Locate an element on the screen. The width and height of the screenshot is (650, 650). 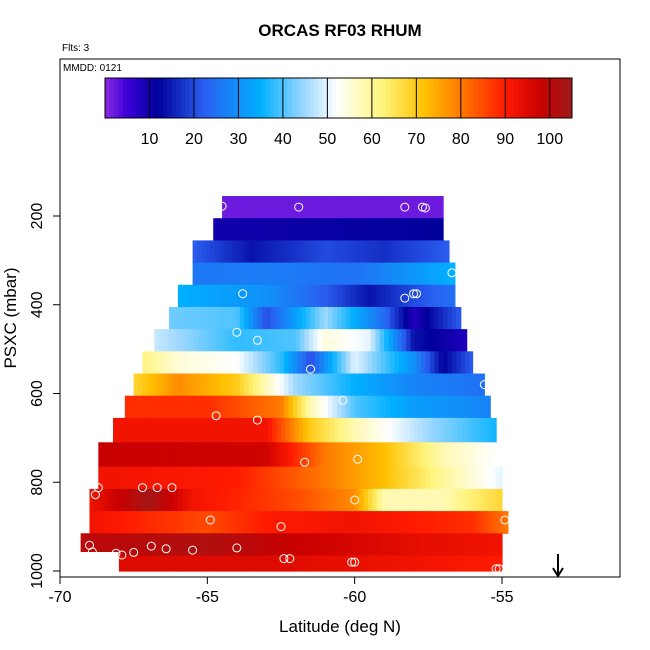
colorbar-tick-label: 70 is located at coordinates (416, 139).